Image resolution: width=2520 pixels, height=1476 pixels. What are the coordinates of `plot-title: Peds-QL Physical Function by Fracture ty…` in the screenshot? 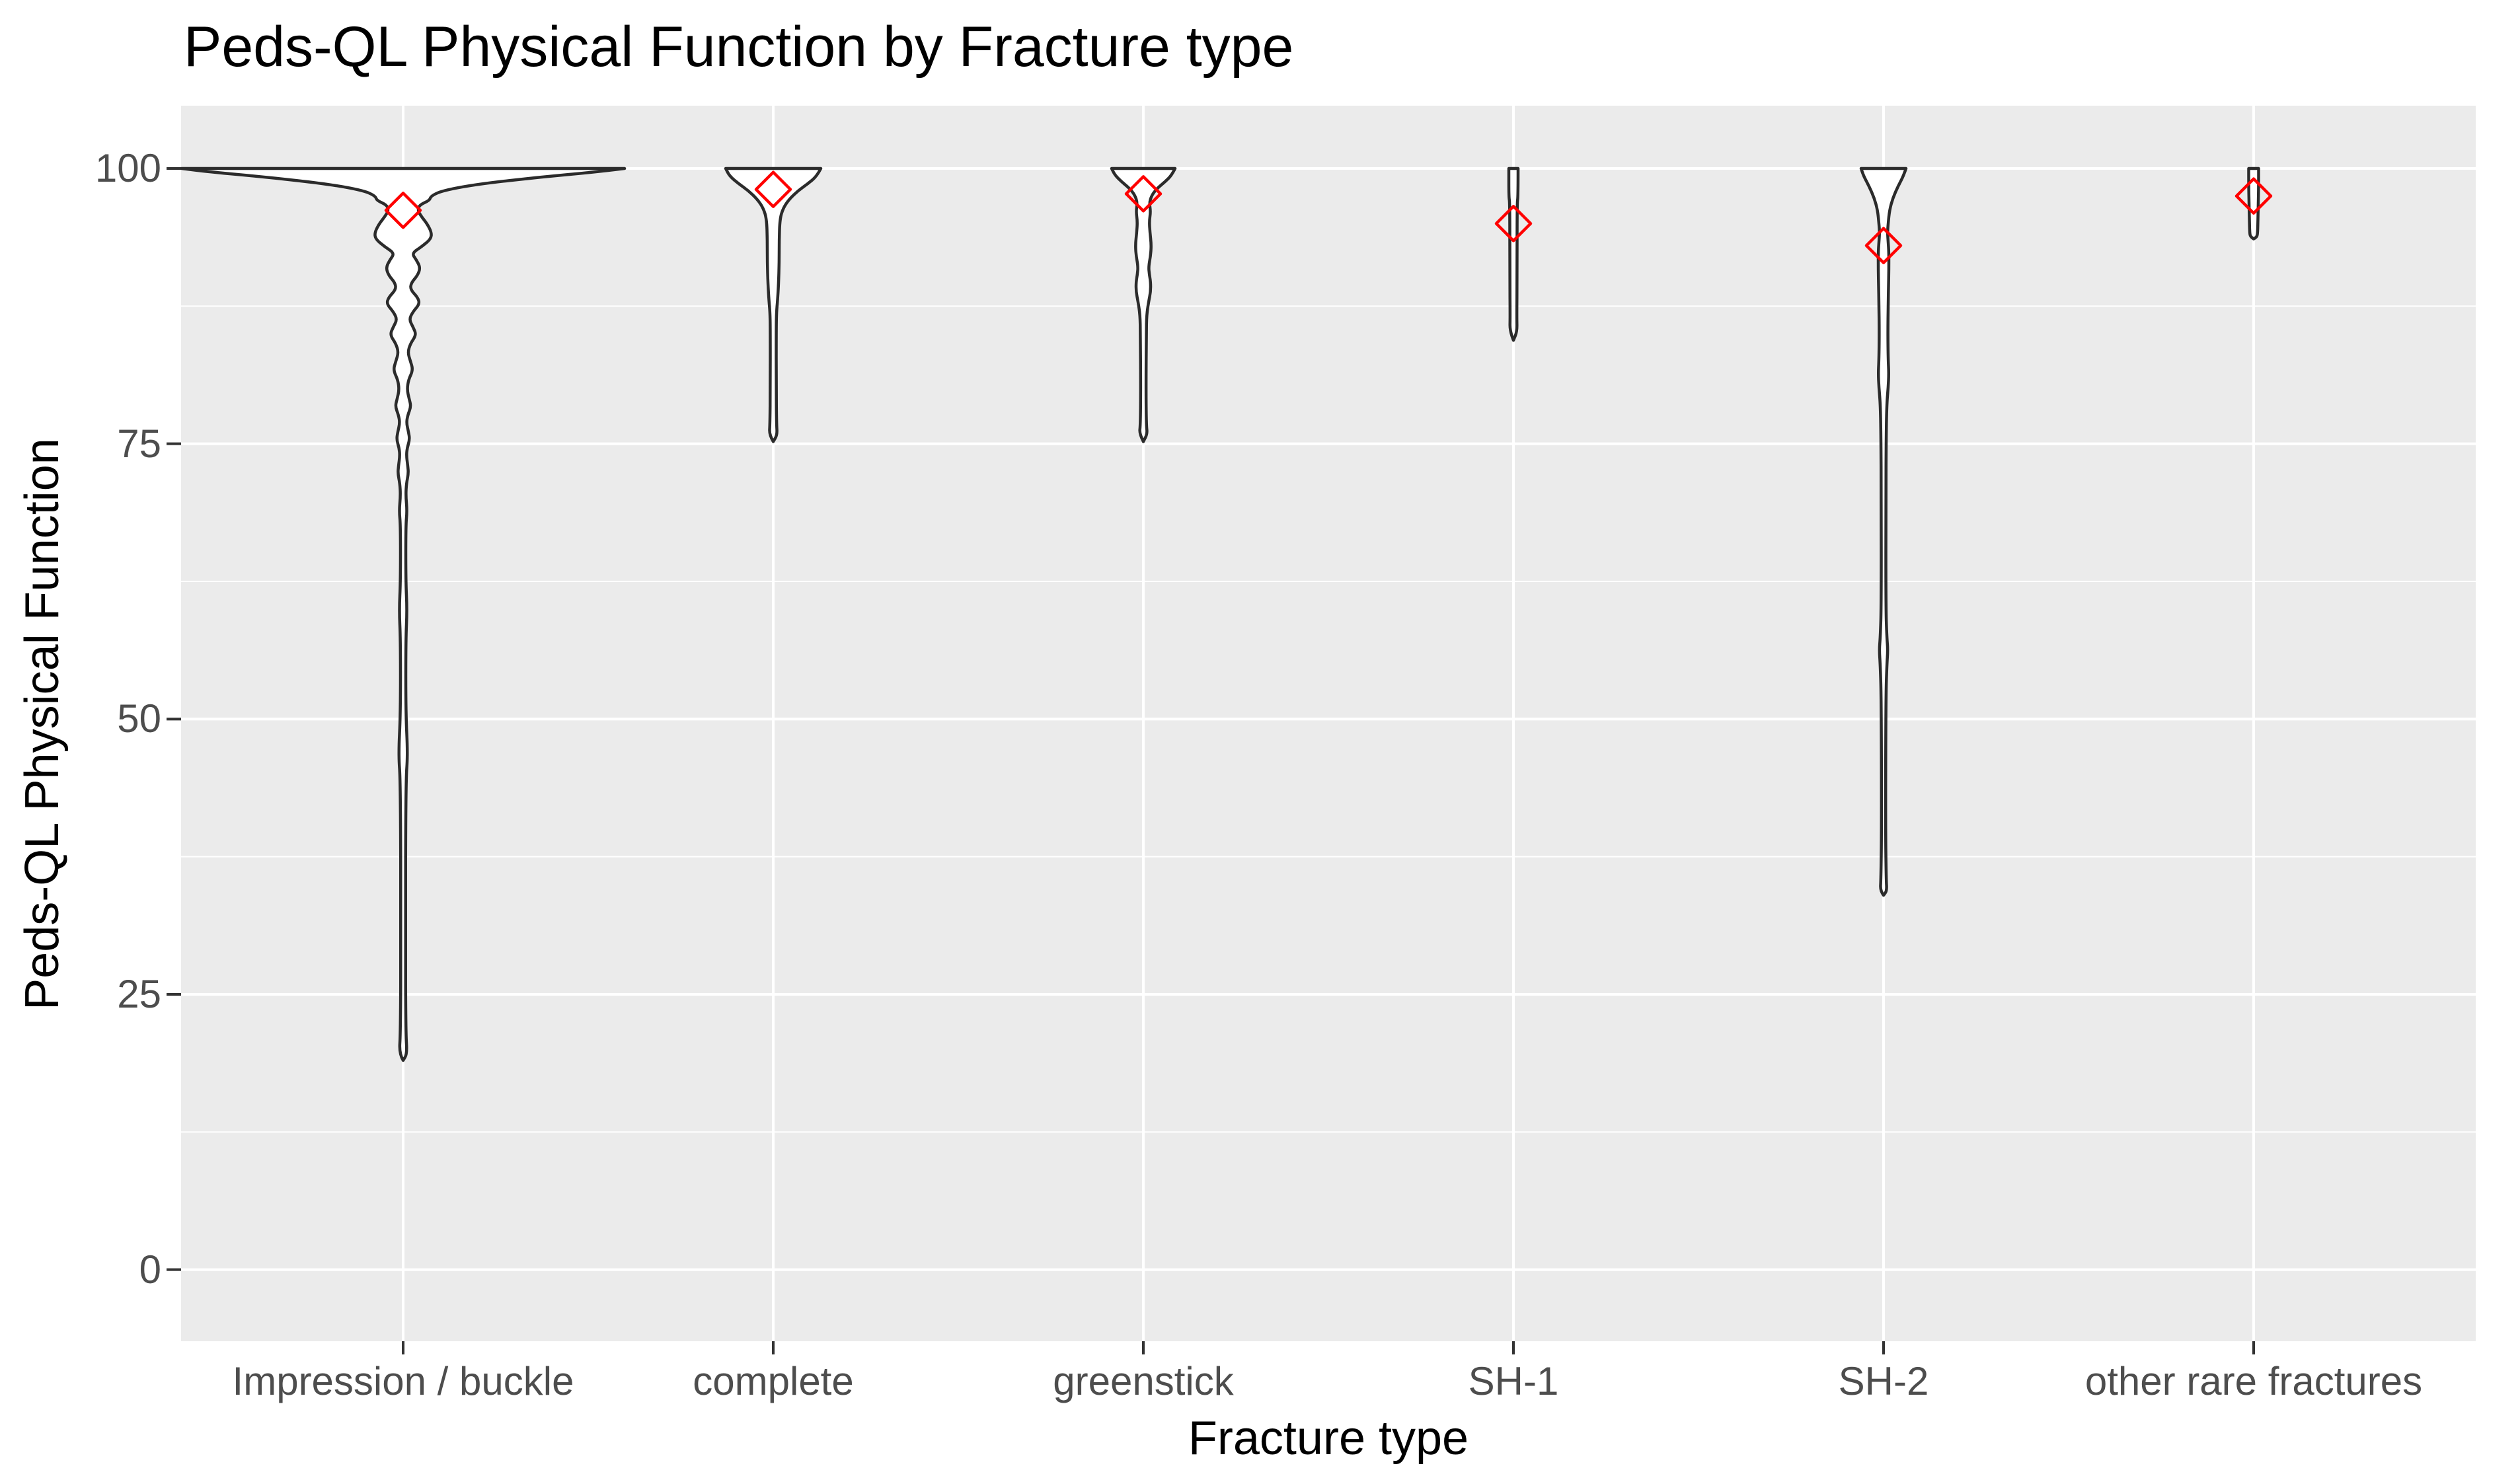 It's located at (739, 47).